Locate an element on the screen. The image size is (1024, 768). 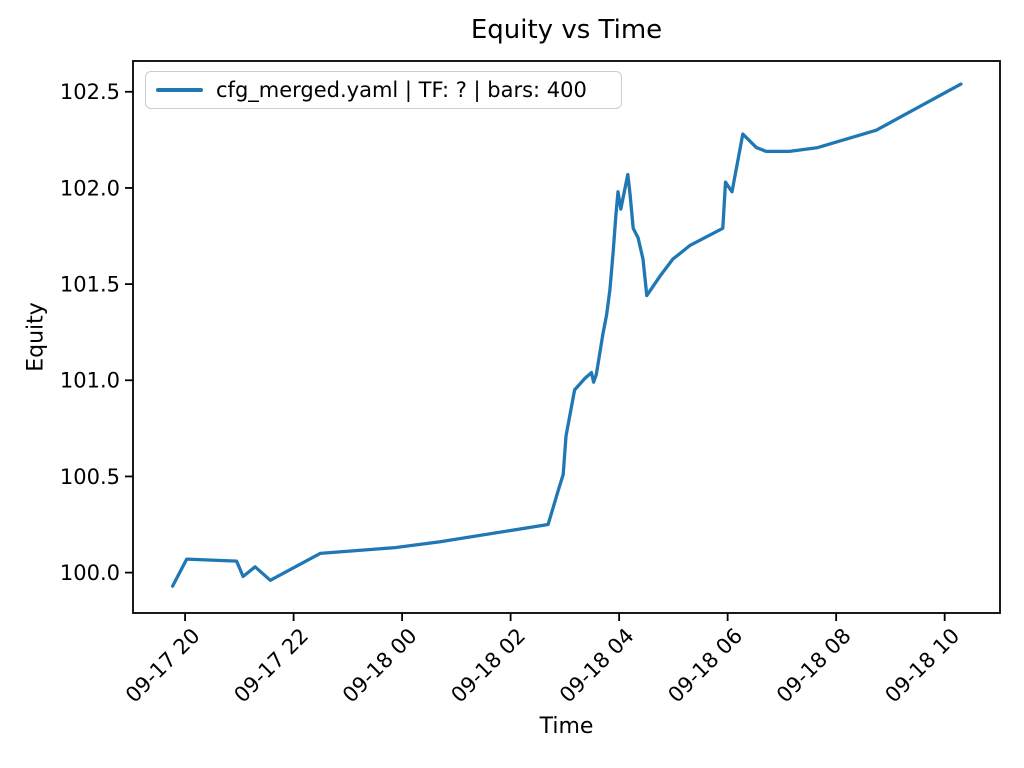
y-axis-label: Equity is located at coordinates (36, 337).